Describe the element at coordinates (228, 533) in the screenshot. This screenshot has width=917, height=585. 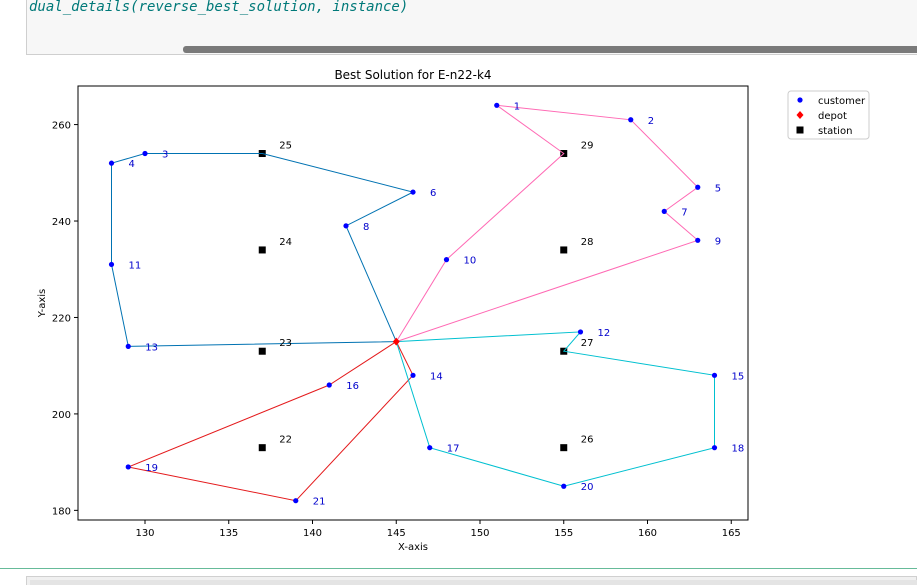
I see `x-tick-label: 135` at that location.